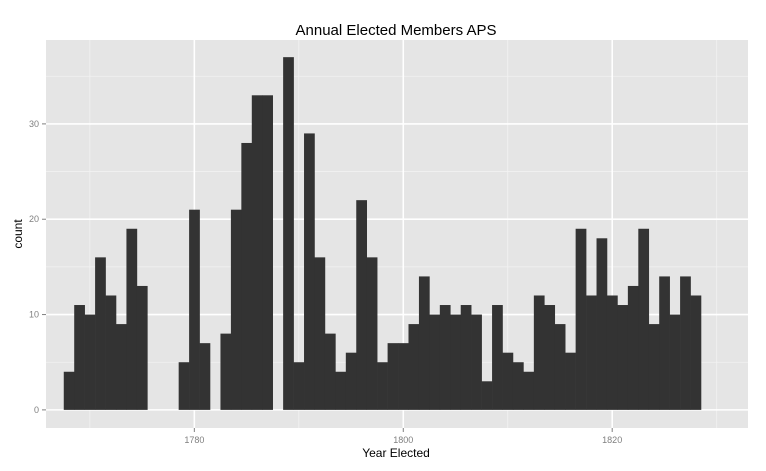 The image size is (766, 471). Describe the element at coordinates (396, 30) in the screenshot. I see `chart-title: Annual Elected Members APS` at that location.